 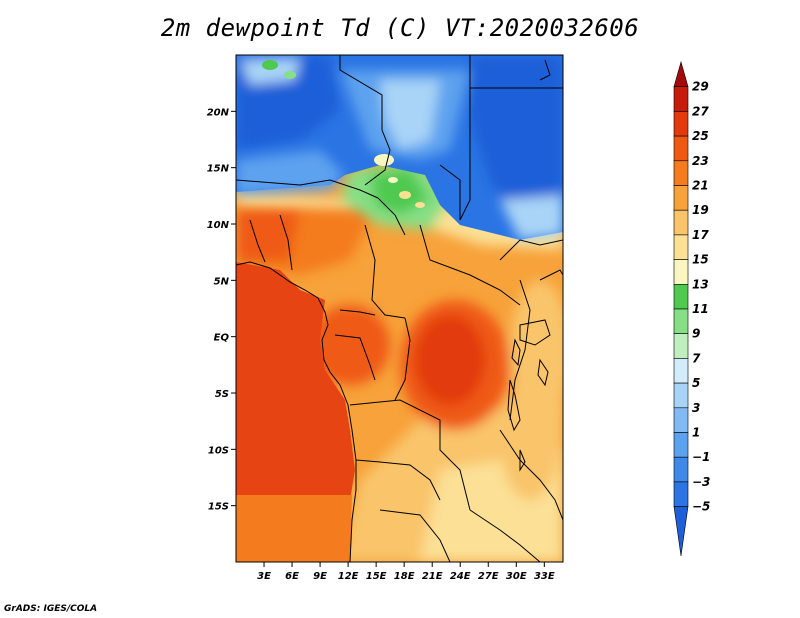 What do you see at coordinates (696, 408) in the screenshot?
I see `colorbar-label: 3` at bounding box center [696, 408].